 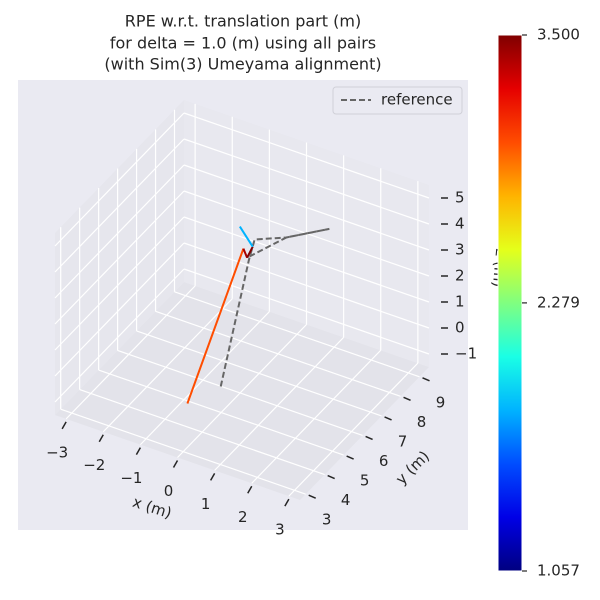 What do you see at coordinates (274, 307) in the screenshot?
I see `reference-line` at bounding box center [274, 307].